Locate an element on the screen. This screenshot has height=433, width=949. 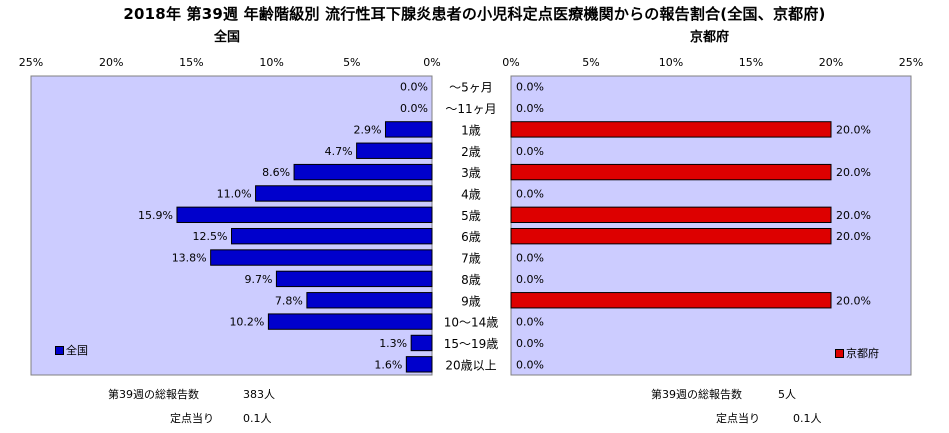
kyoto-x-tick-label: 25% is located at coordinates (911, 62).